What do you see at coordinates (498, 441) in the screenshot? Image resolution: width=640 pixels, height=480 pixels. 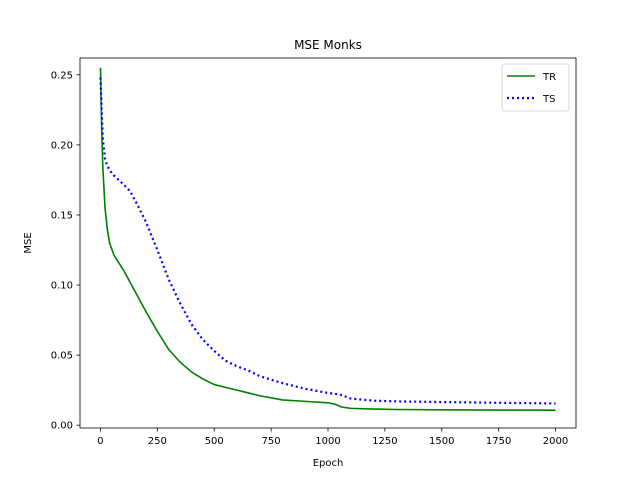 I see `x-tick-label: 1750` at bounding box center [498, 441].